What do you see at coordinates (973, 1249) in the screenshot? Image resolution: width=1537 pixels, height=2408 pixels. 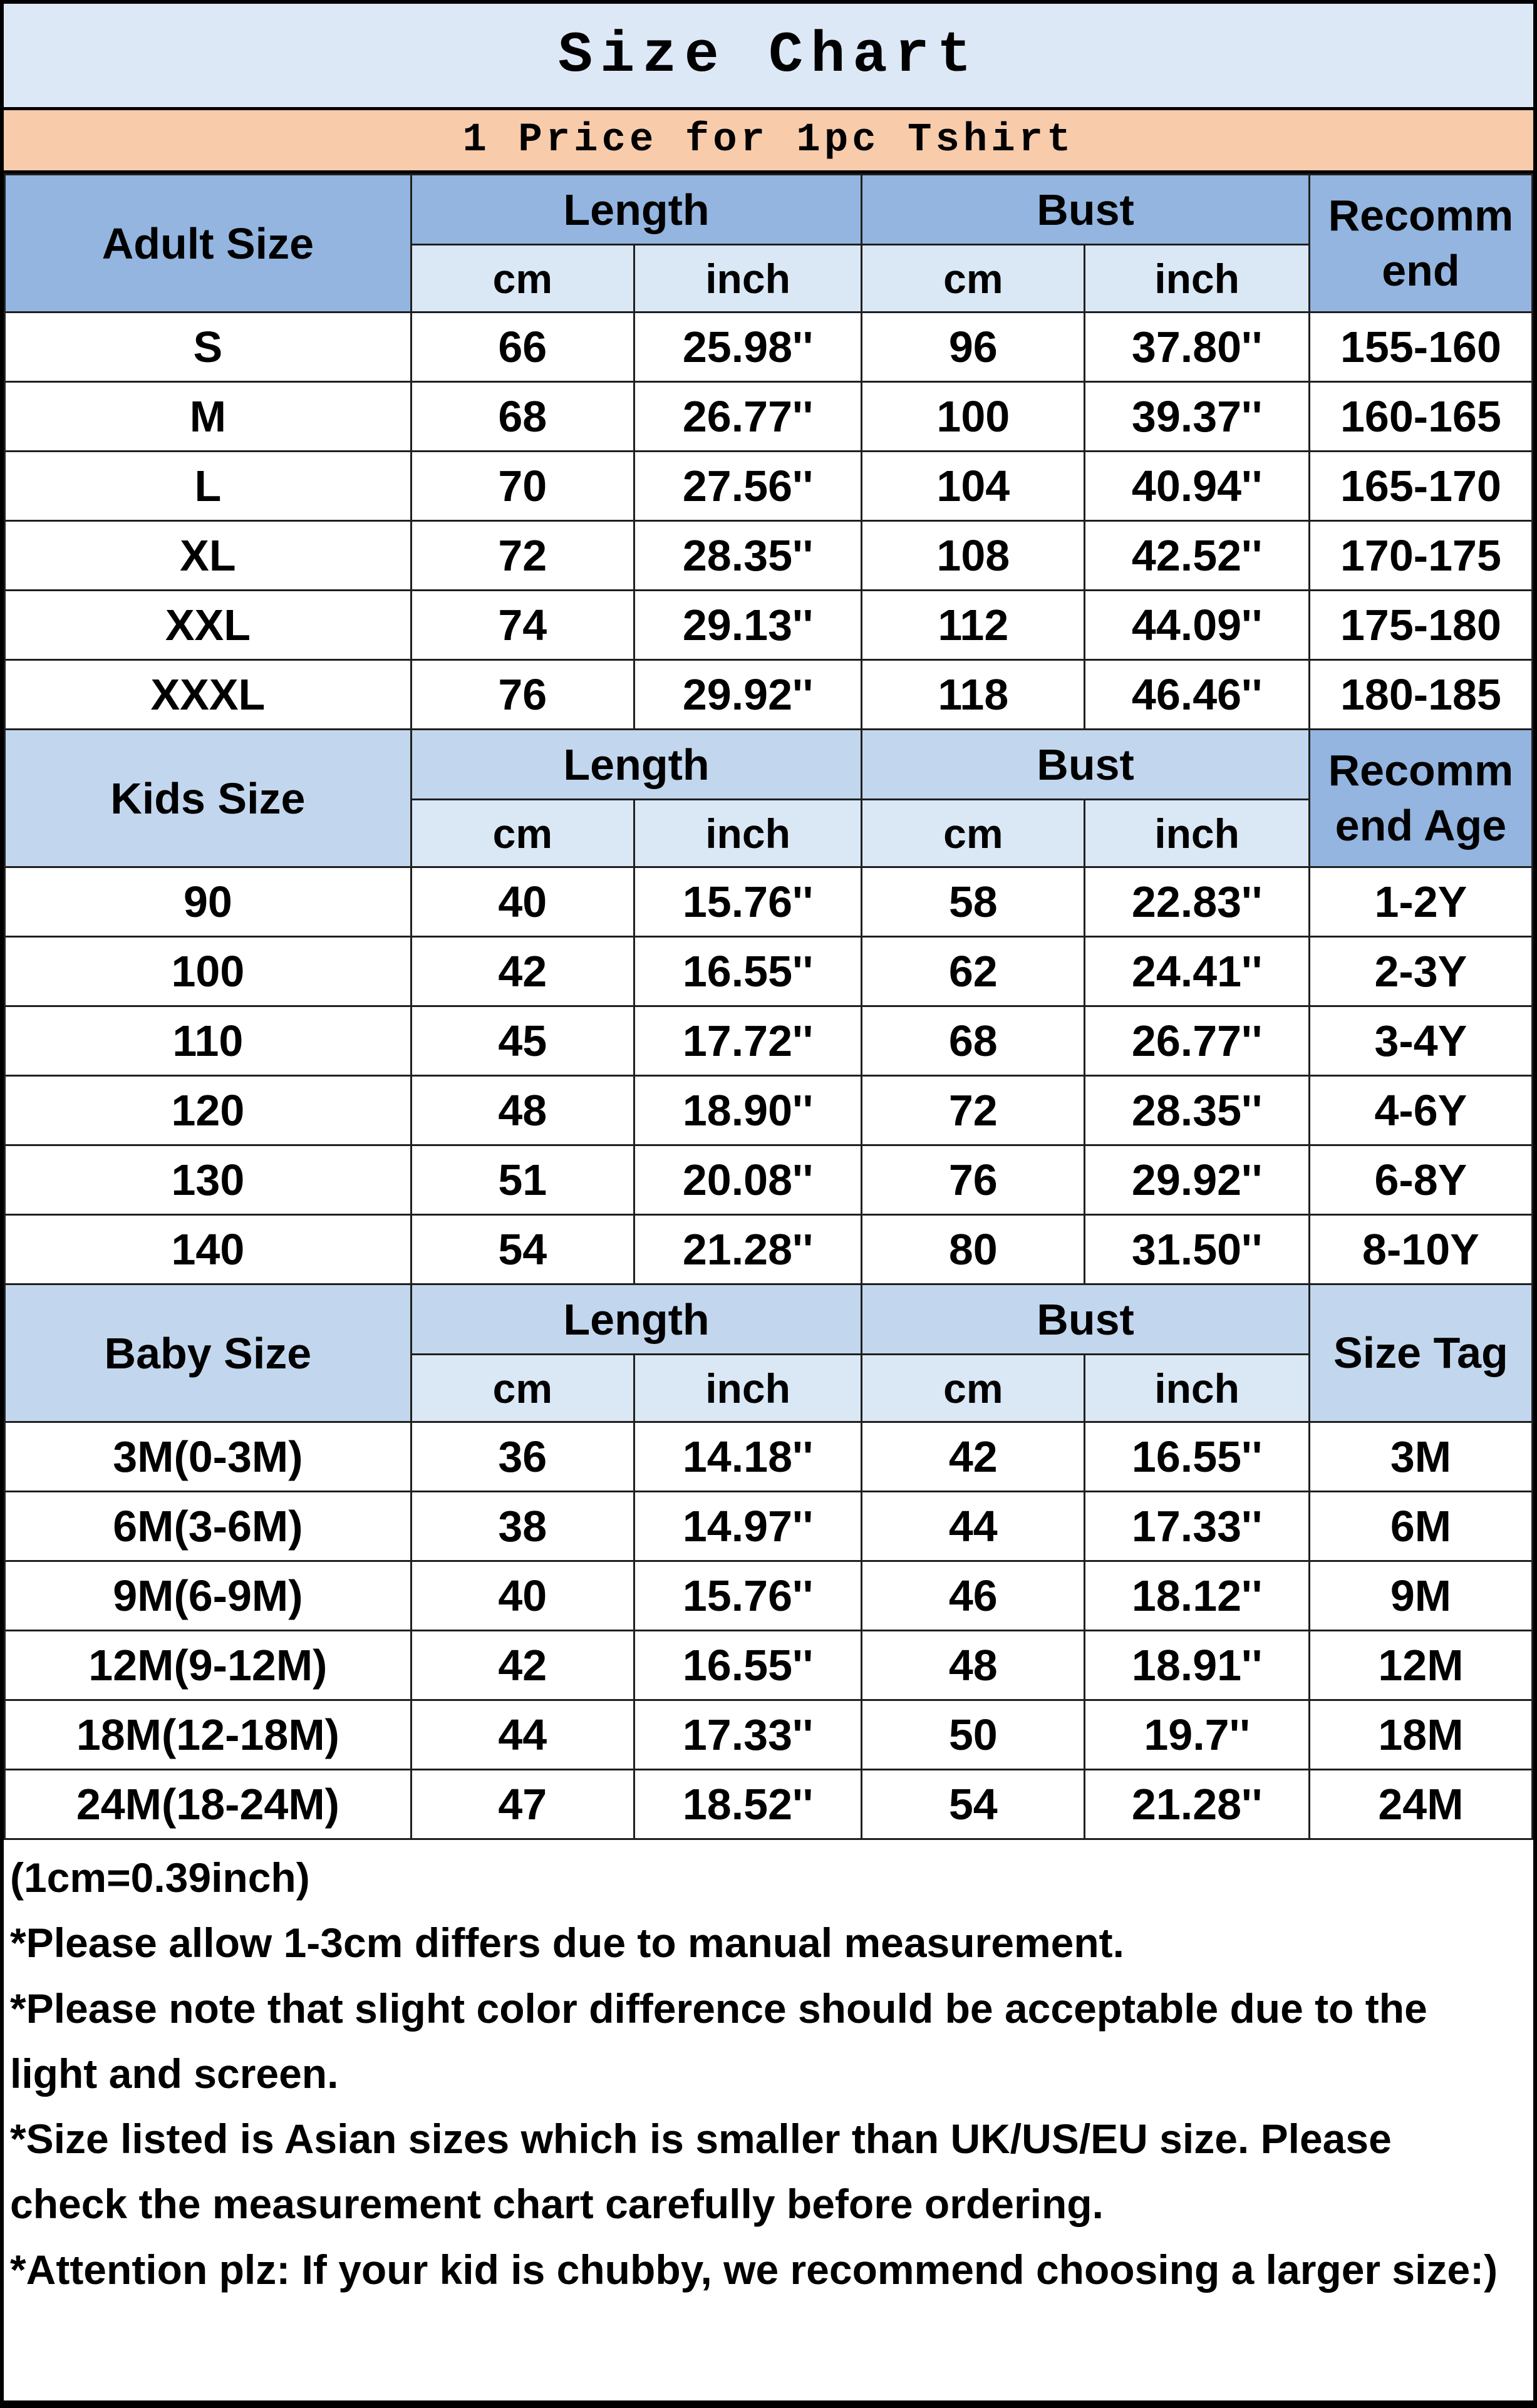 I see `value-cell: 80` at bounding box center [973, 1249].